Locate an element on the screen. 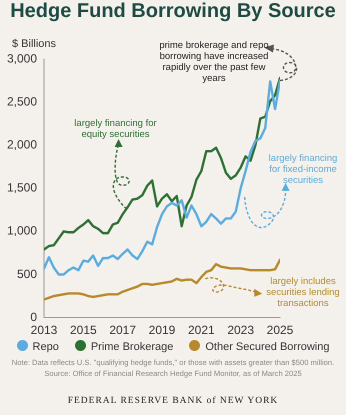 This screenshot has width=346, height=415. annotation: largely includes securities lending transactions is located at coordinates (303, 292).